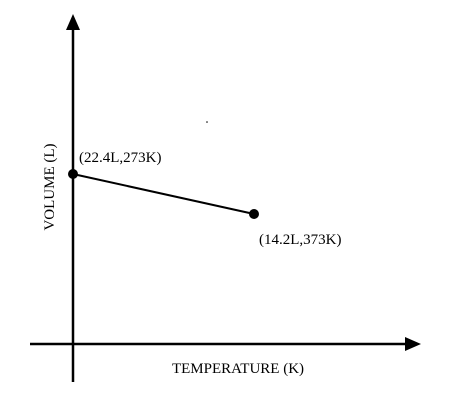 This screenshot has width=454, height=404. What do you see at coordinates (238, 369) in the screenshot?
I see `x-axis-label: TEMPERATURE (K)` at bounding box center [238, 369].